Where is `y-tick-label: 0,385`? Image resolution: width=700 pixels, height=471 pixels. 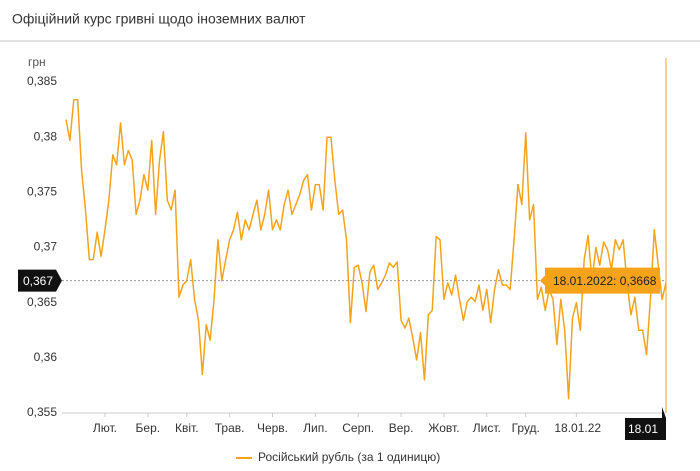 y-tick-label: 0,385 is located at coordinates (42, 81).